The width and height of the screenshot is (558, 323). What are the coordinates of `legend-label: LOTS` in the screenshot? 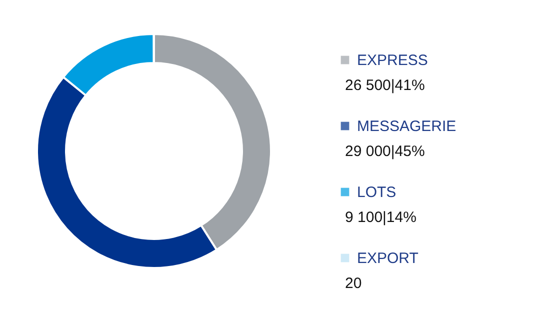 It's located at (376, 192).